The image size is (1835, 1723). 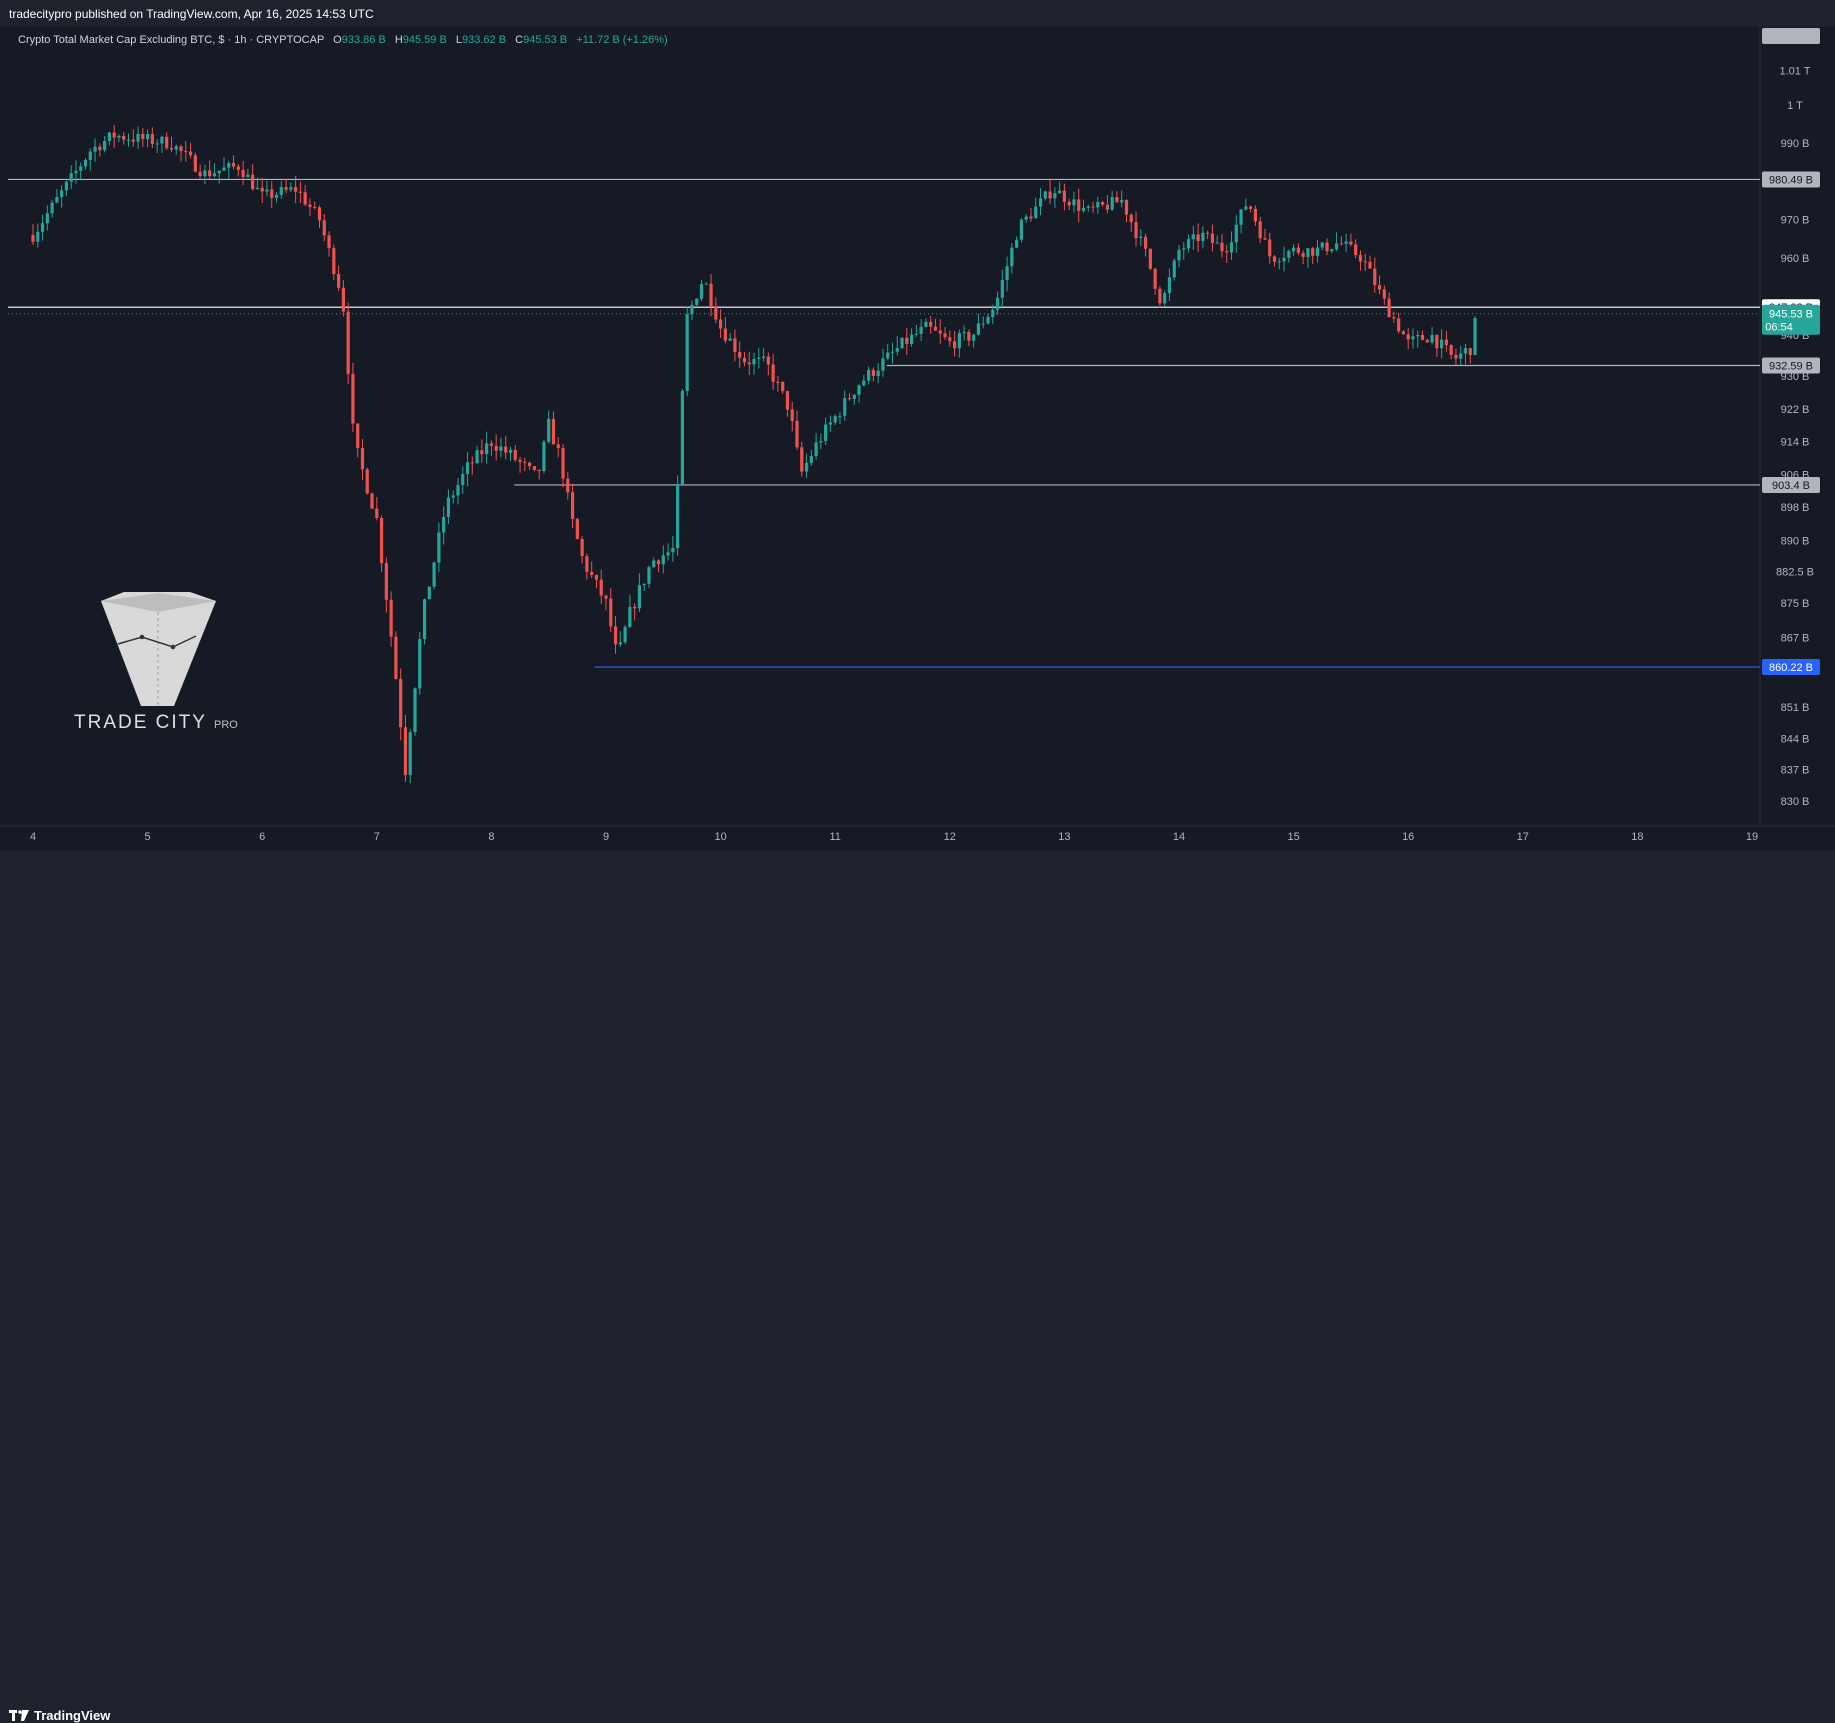 What do you see at coordinates (950, 837) in the screenshot?
I see `x-tick-label: 12` at bounding box center [950, 837].